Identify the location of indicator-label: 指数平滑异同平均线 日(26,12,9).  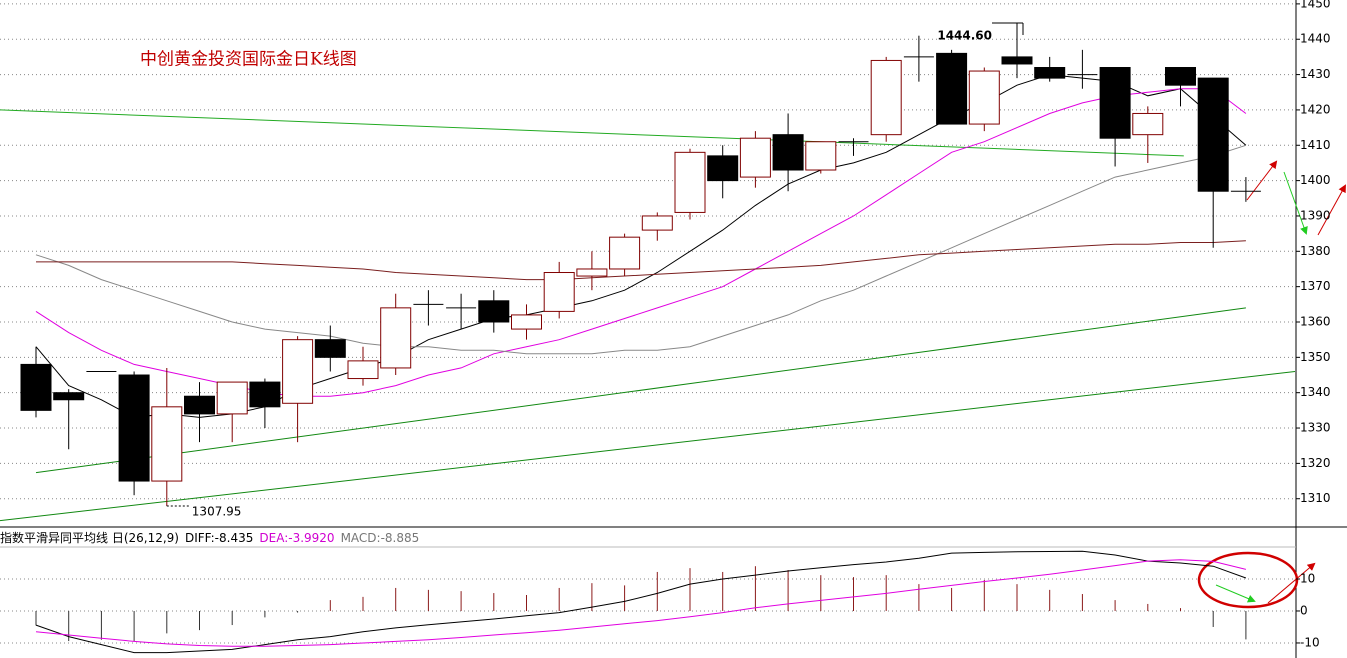
(89, 538).